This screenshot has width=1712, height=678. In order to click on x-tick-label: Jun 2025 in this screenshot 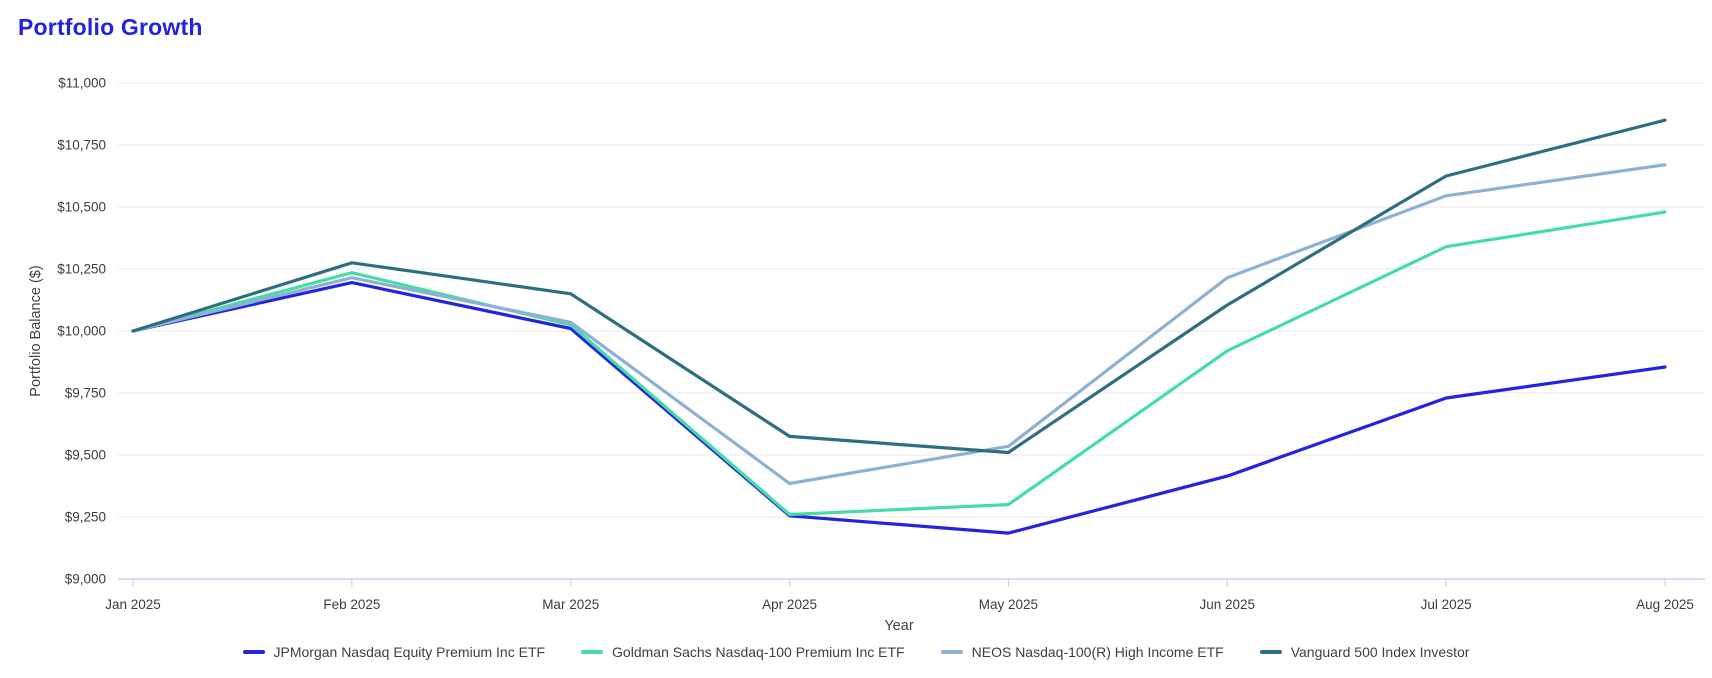, I will do `click(1228, 604)`.